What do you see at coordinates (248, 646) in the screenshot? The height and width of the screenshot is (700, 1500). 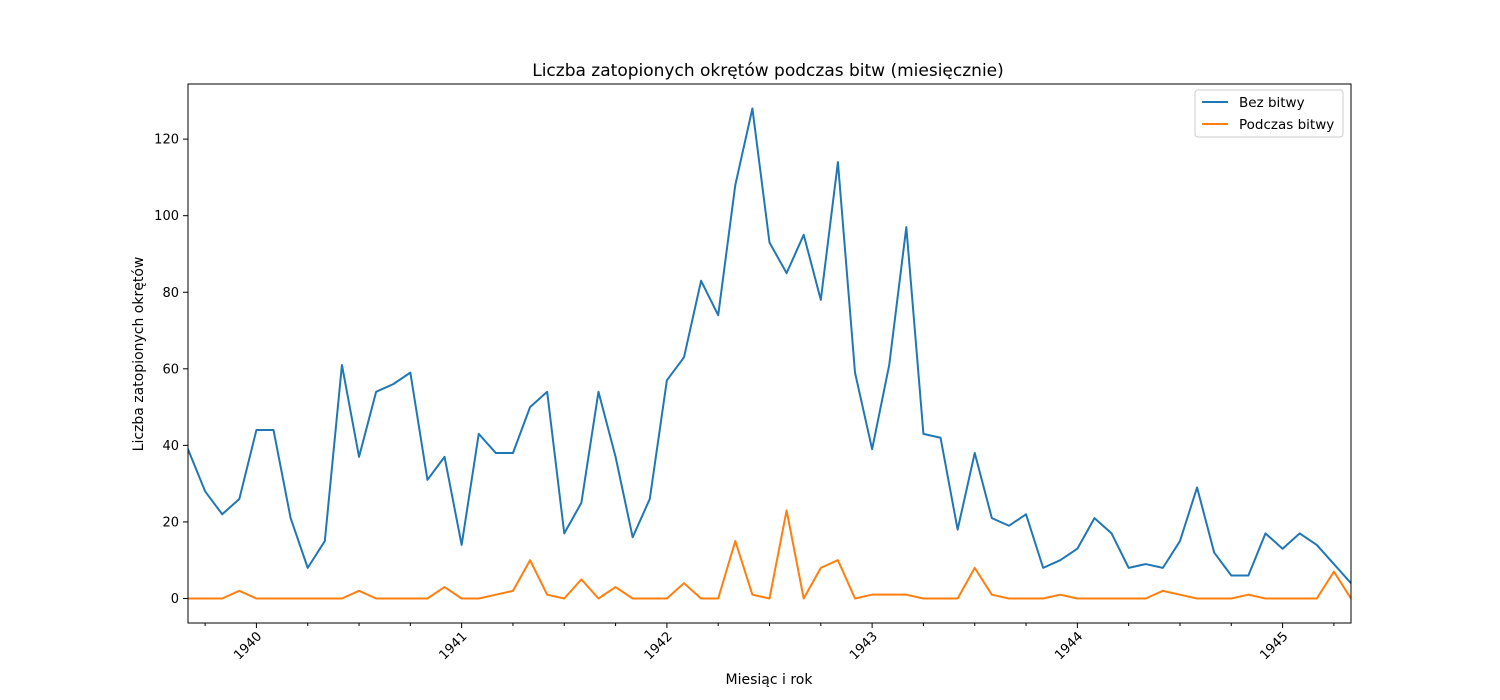 I see `x-tick-label: 1940` at bounding box center [248, 646].